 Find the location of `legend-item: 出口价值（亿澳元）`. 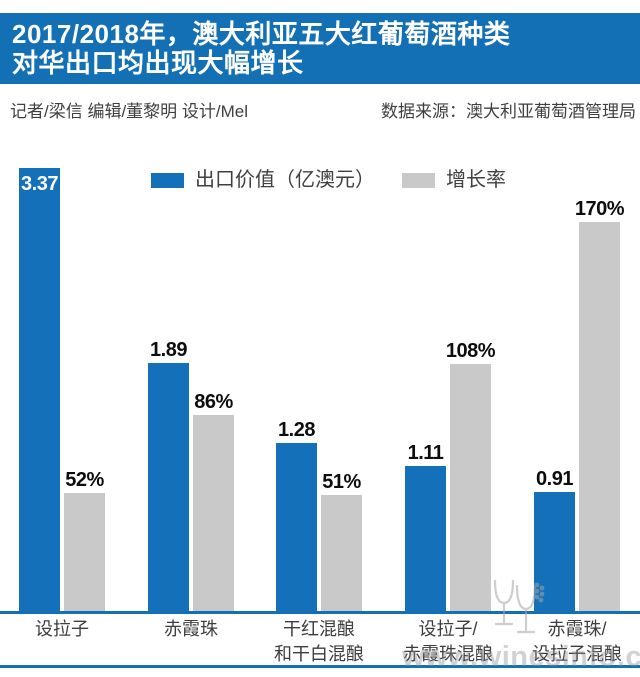

legend-item: 出口价值（亿澳元） is located at coordinates (263, 180).